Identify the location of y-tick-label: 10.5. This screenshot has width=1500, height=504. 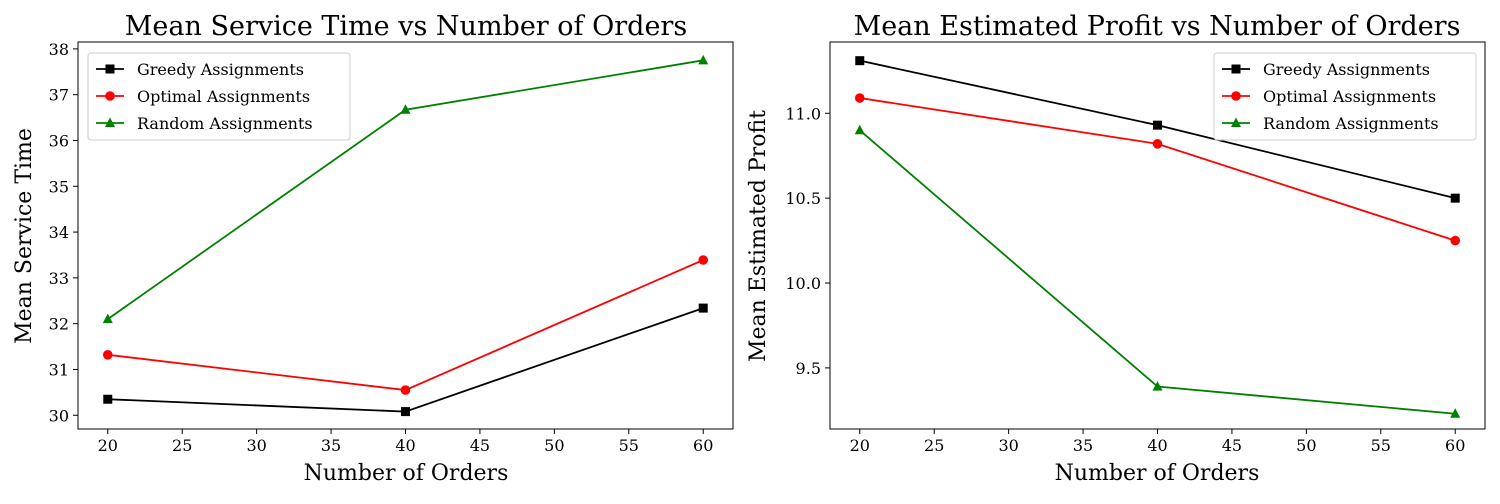
(803, 198).